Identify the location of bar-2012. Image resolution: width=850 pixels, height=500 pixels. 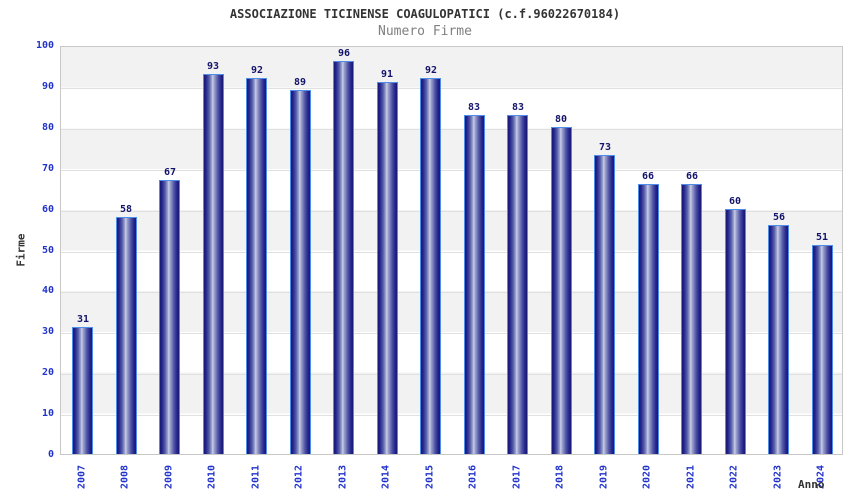
(300, 272).